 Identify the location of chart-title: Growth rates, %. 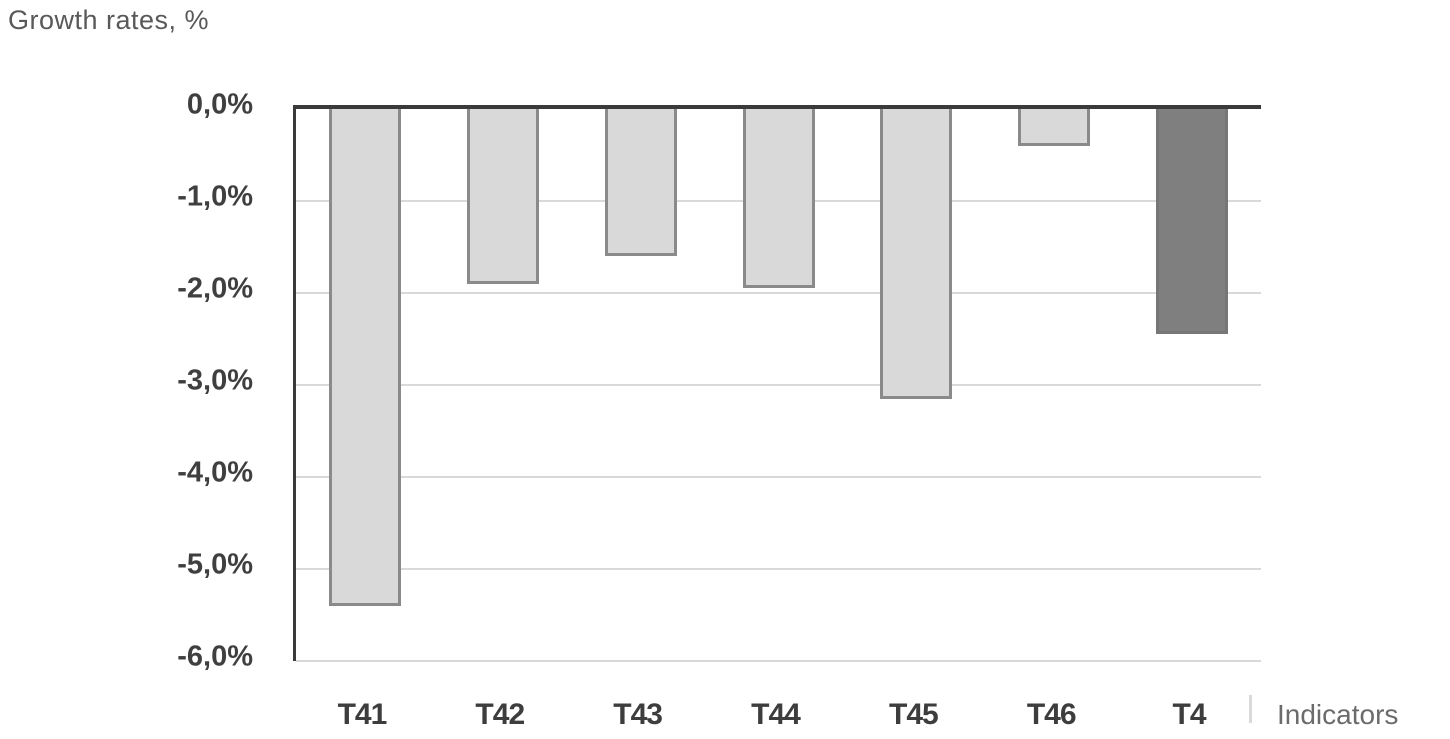
(109, 20).